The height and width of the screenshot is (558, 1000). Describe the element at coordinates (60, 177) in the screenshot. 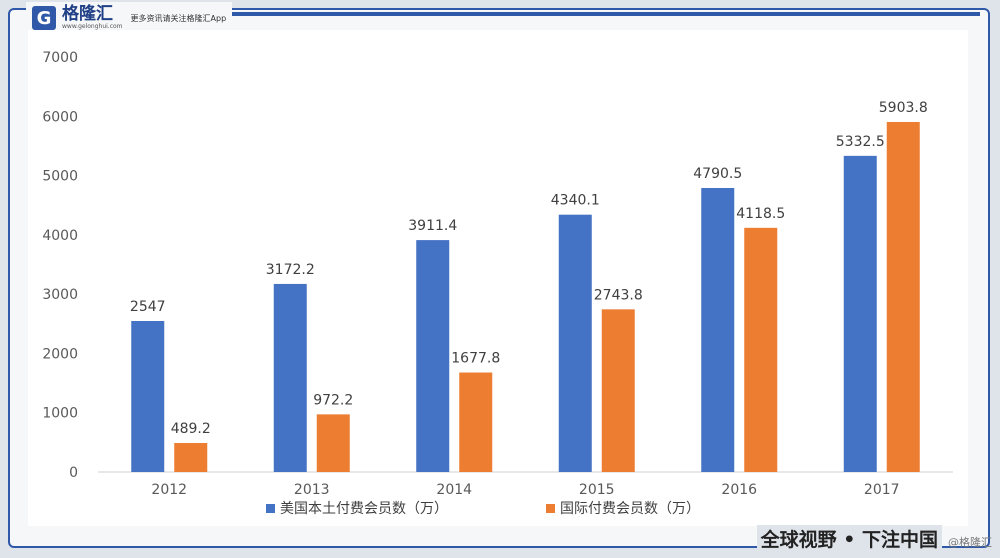

I see `y-tick-label: 5000` at that location.